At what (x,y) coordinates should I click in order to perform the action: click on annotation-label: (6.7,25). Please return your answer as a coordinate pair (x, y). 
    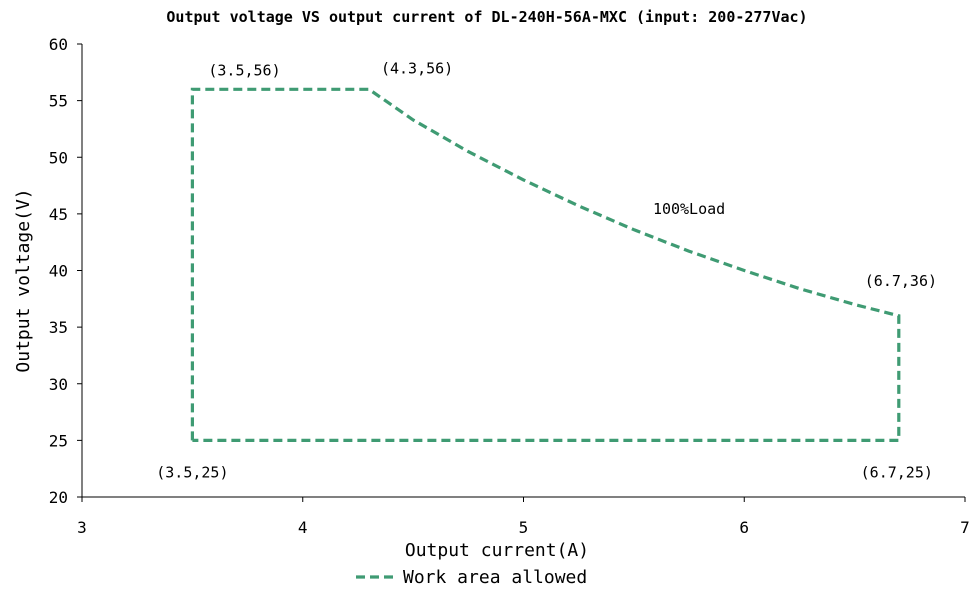
    Looking at the image, I should click on (897, 472).